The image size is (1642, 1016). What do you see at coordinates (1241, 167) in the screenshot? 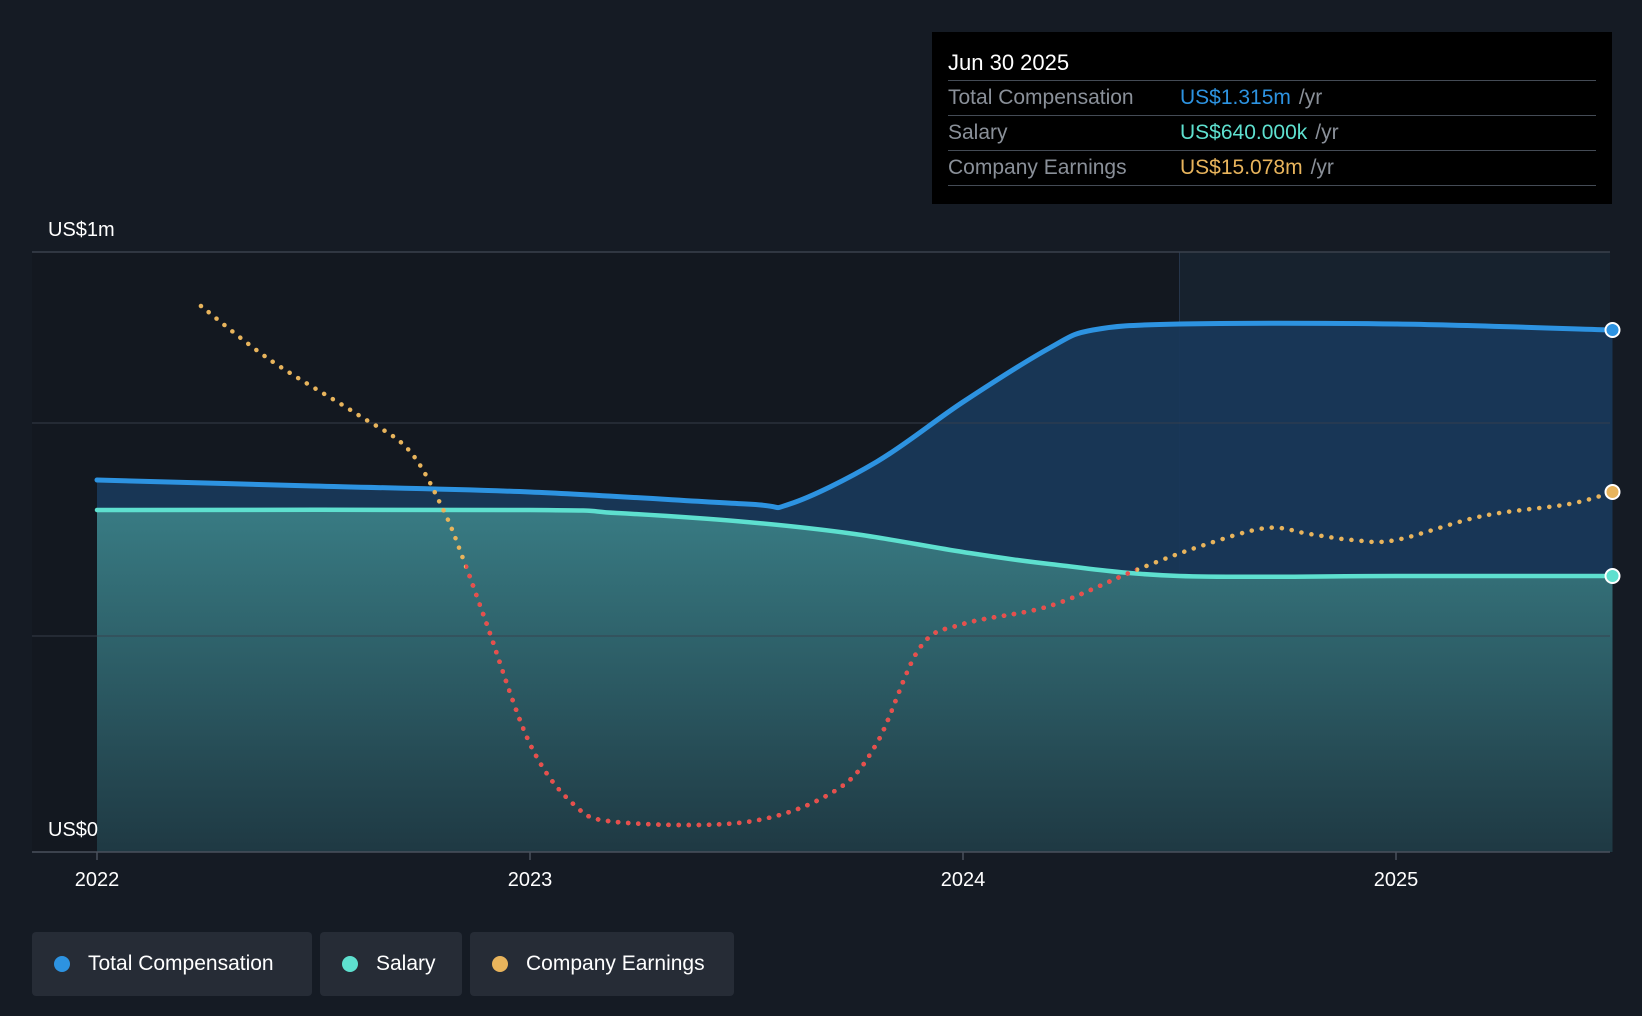
I see `tooltip-value: US$15.078m` at bounding box center [1241, 167].